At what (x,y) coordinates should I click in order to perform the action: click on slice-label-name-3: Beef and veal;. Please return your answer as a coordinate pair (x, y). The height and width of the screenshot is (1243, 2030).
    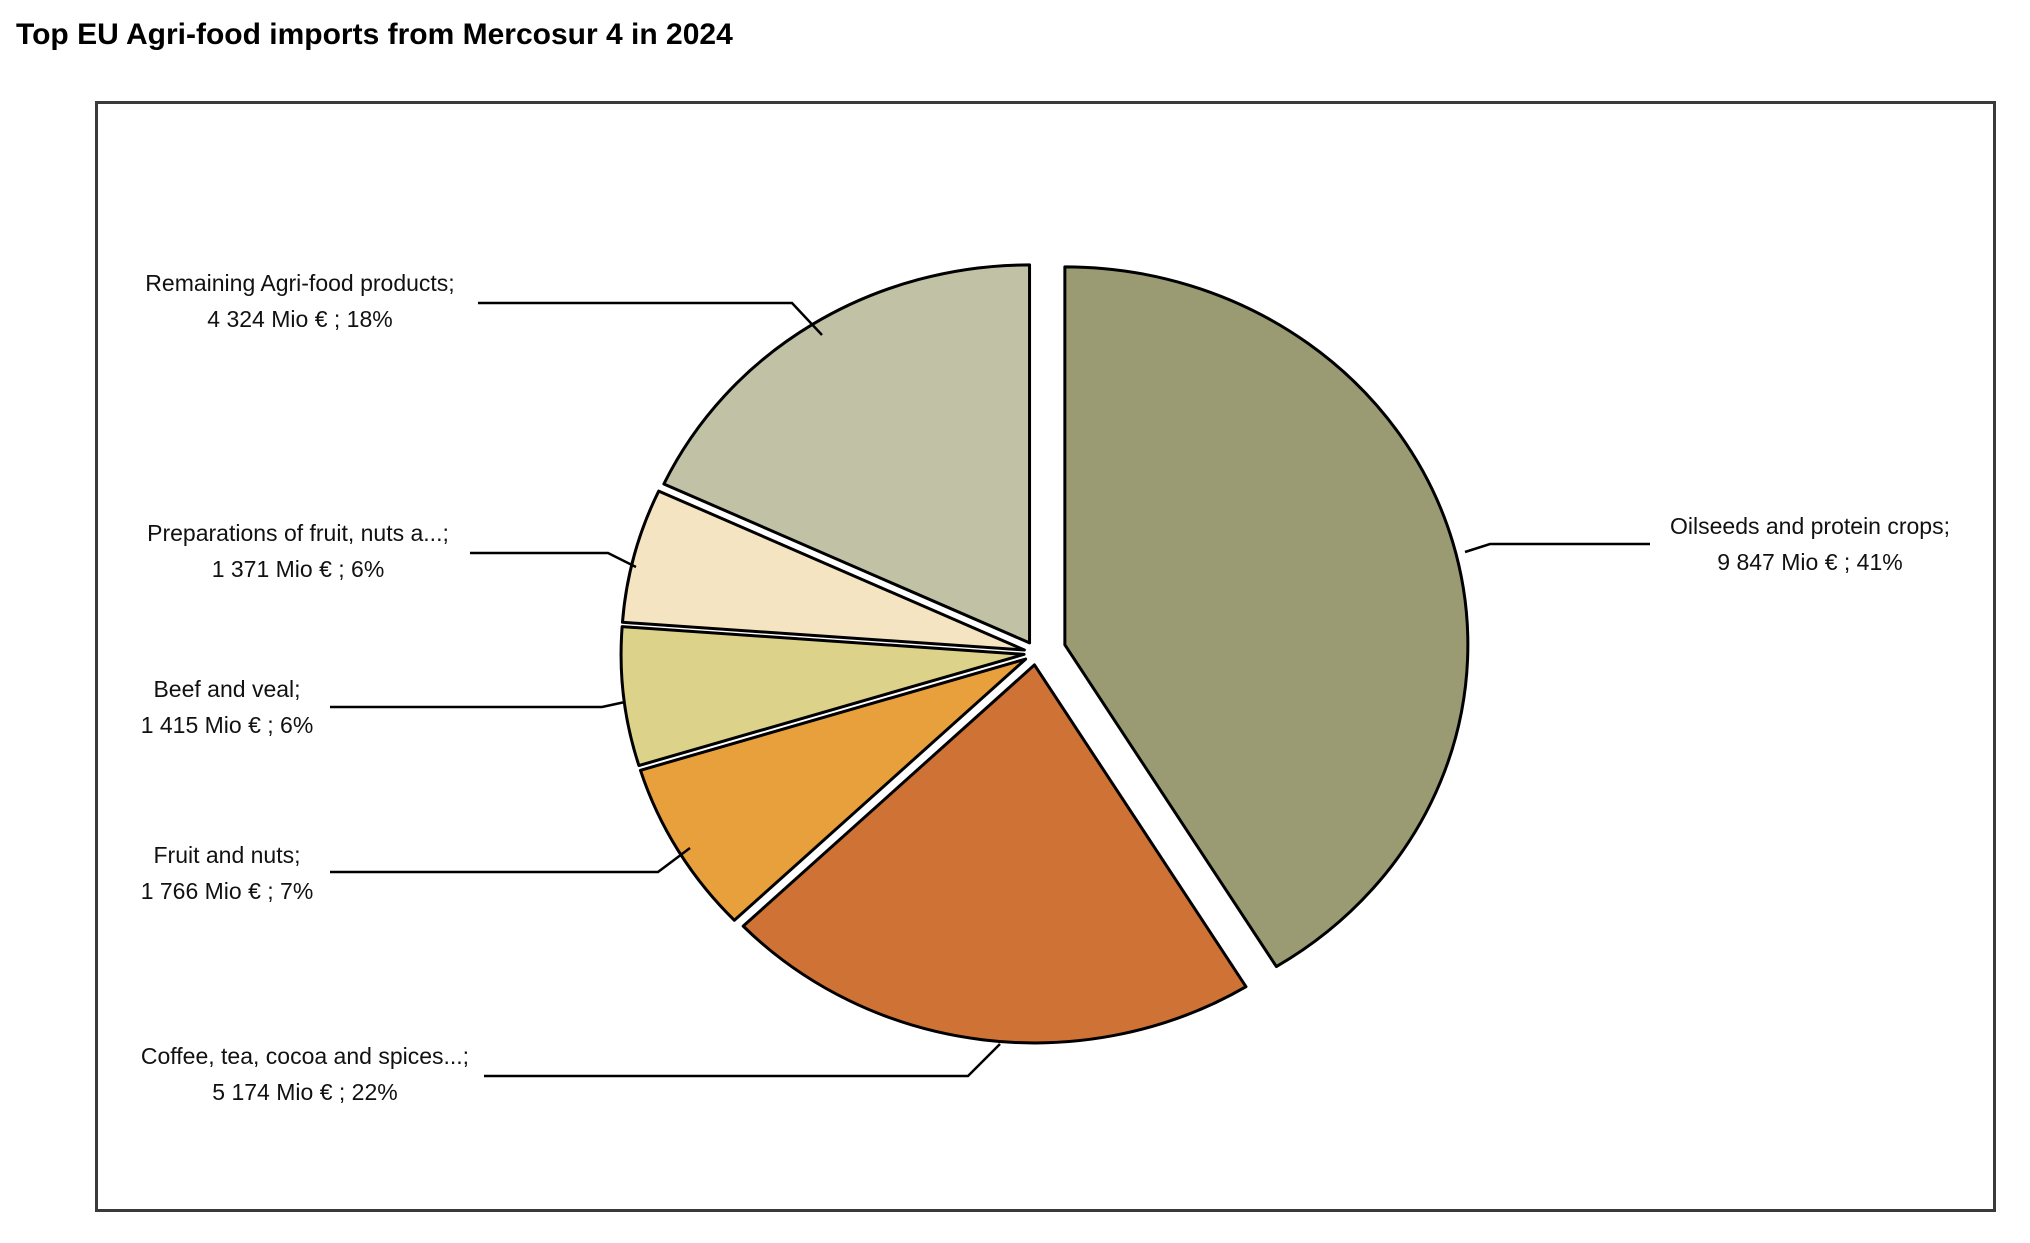
    Looking at the image, I should click on (226, 689).